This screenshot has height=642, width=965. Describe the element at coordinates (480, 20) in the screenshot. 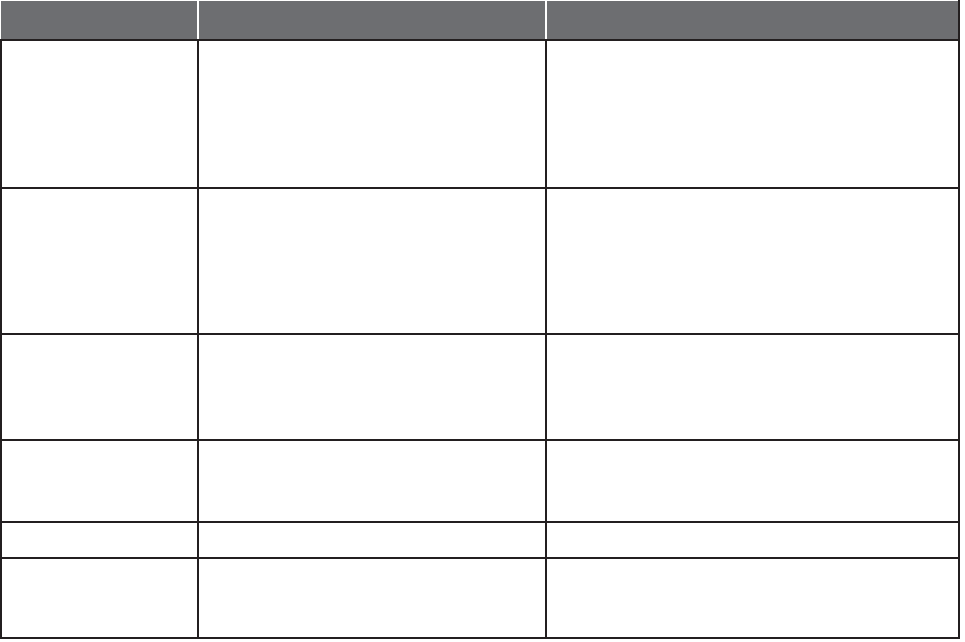

I see `header-row` at that location.